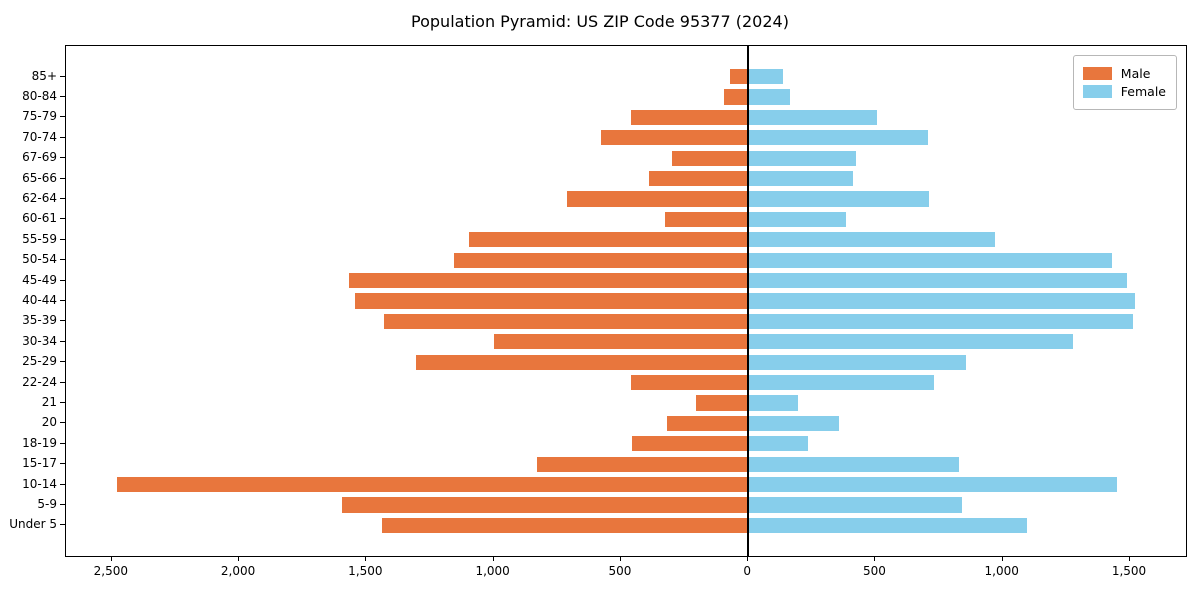 This screenshot has width=1200, height=600. I want to click on y-axis-tick-label-22-24: 22-24, so click(39, 381).